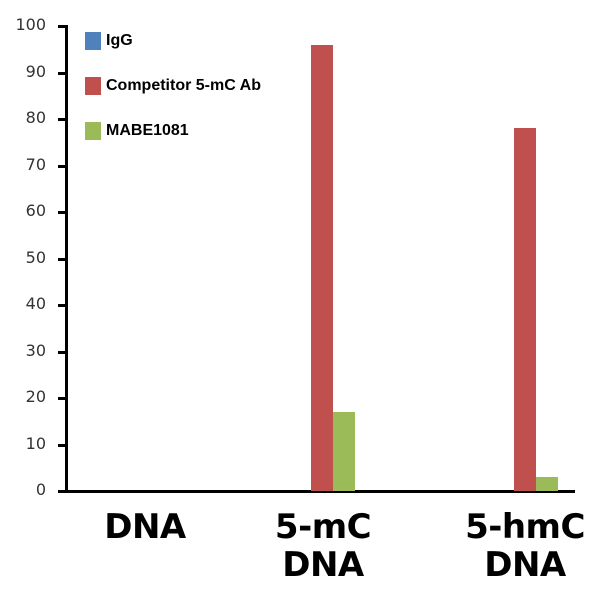  I want to click on y-axis-line, so click(66, 259).